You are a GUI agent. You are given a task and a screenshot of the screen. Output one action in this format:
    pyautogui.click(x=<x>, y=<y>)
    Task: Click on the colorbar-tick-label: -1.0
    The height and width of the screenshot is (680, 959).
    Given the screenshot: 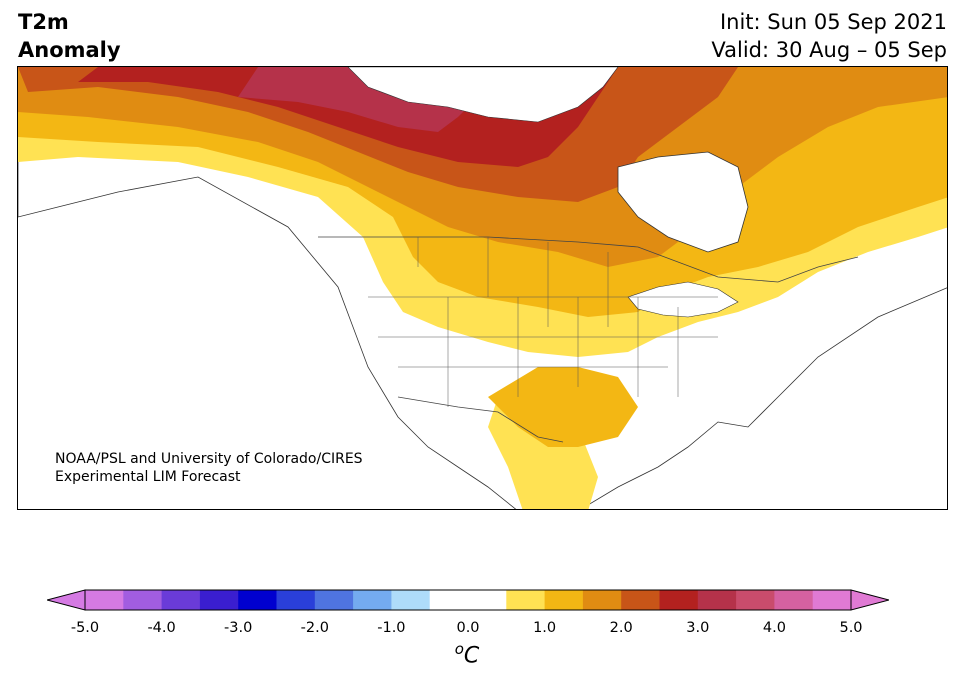 What is the action you would take?
    pyautogui.click(x=391, y=628)
    